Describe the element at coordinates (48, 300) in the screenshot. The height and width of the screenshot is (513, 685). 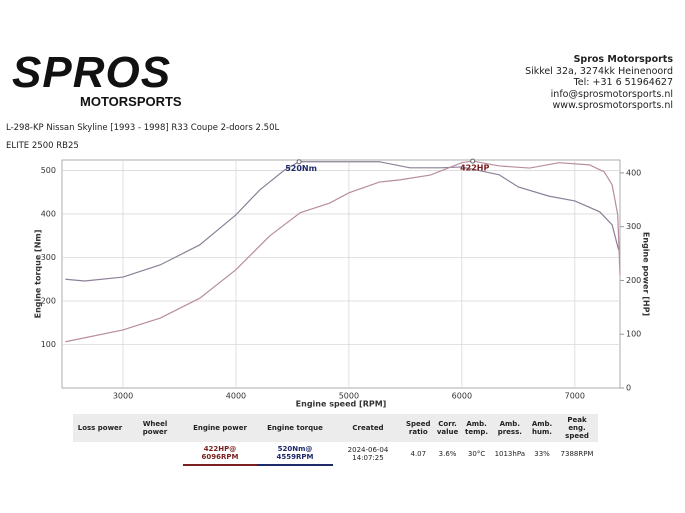
I see `y-tick-label: 200` at that location.